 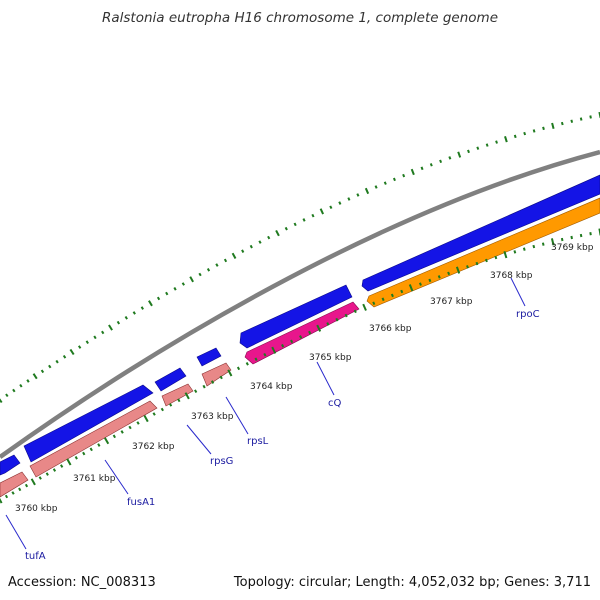 What do you see at coordinates (518, 292) in the screenshot?
I see `leader-line-rpoC` at bounding box center [518, 292].